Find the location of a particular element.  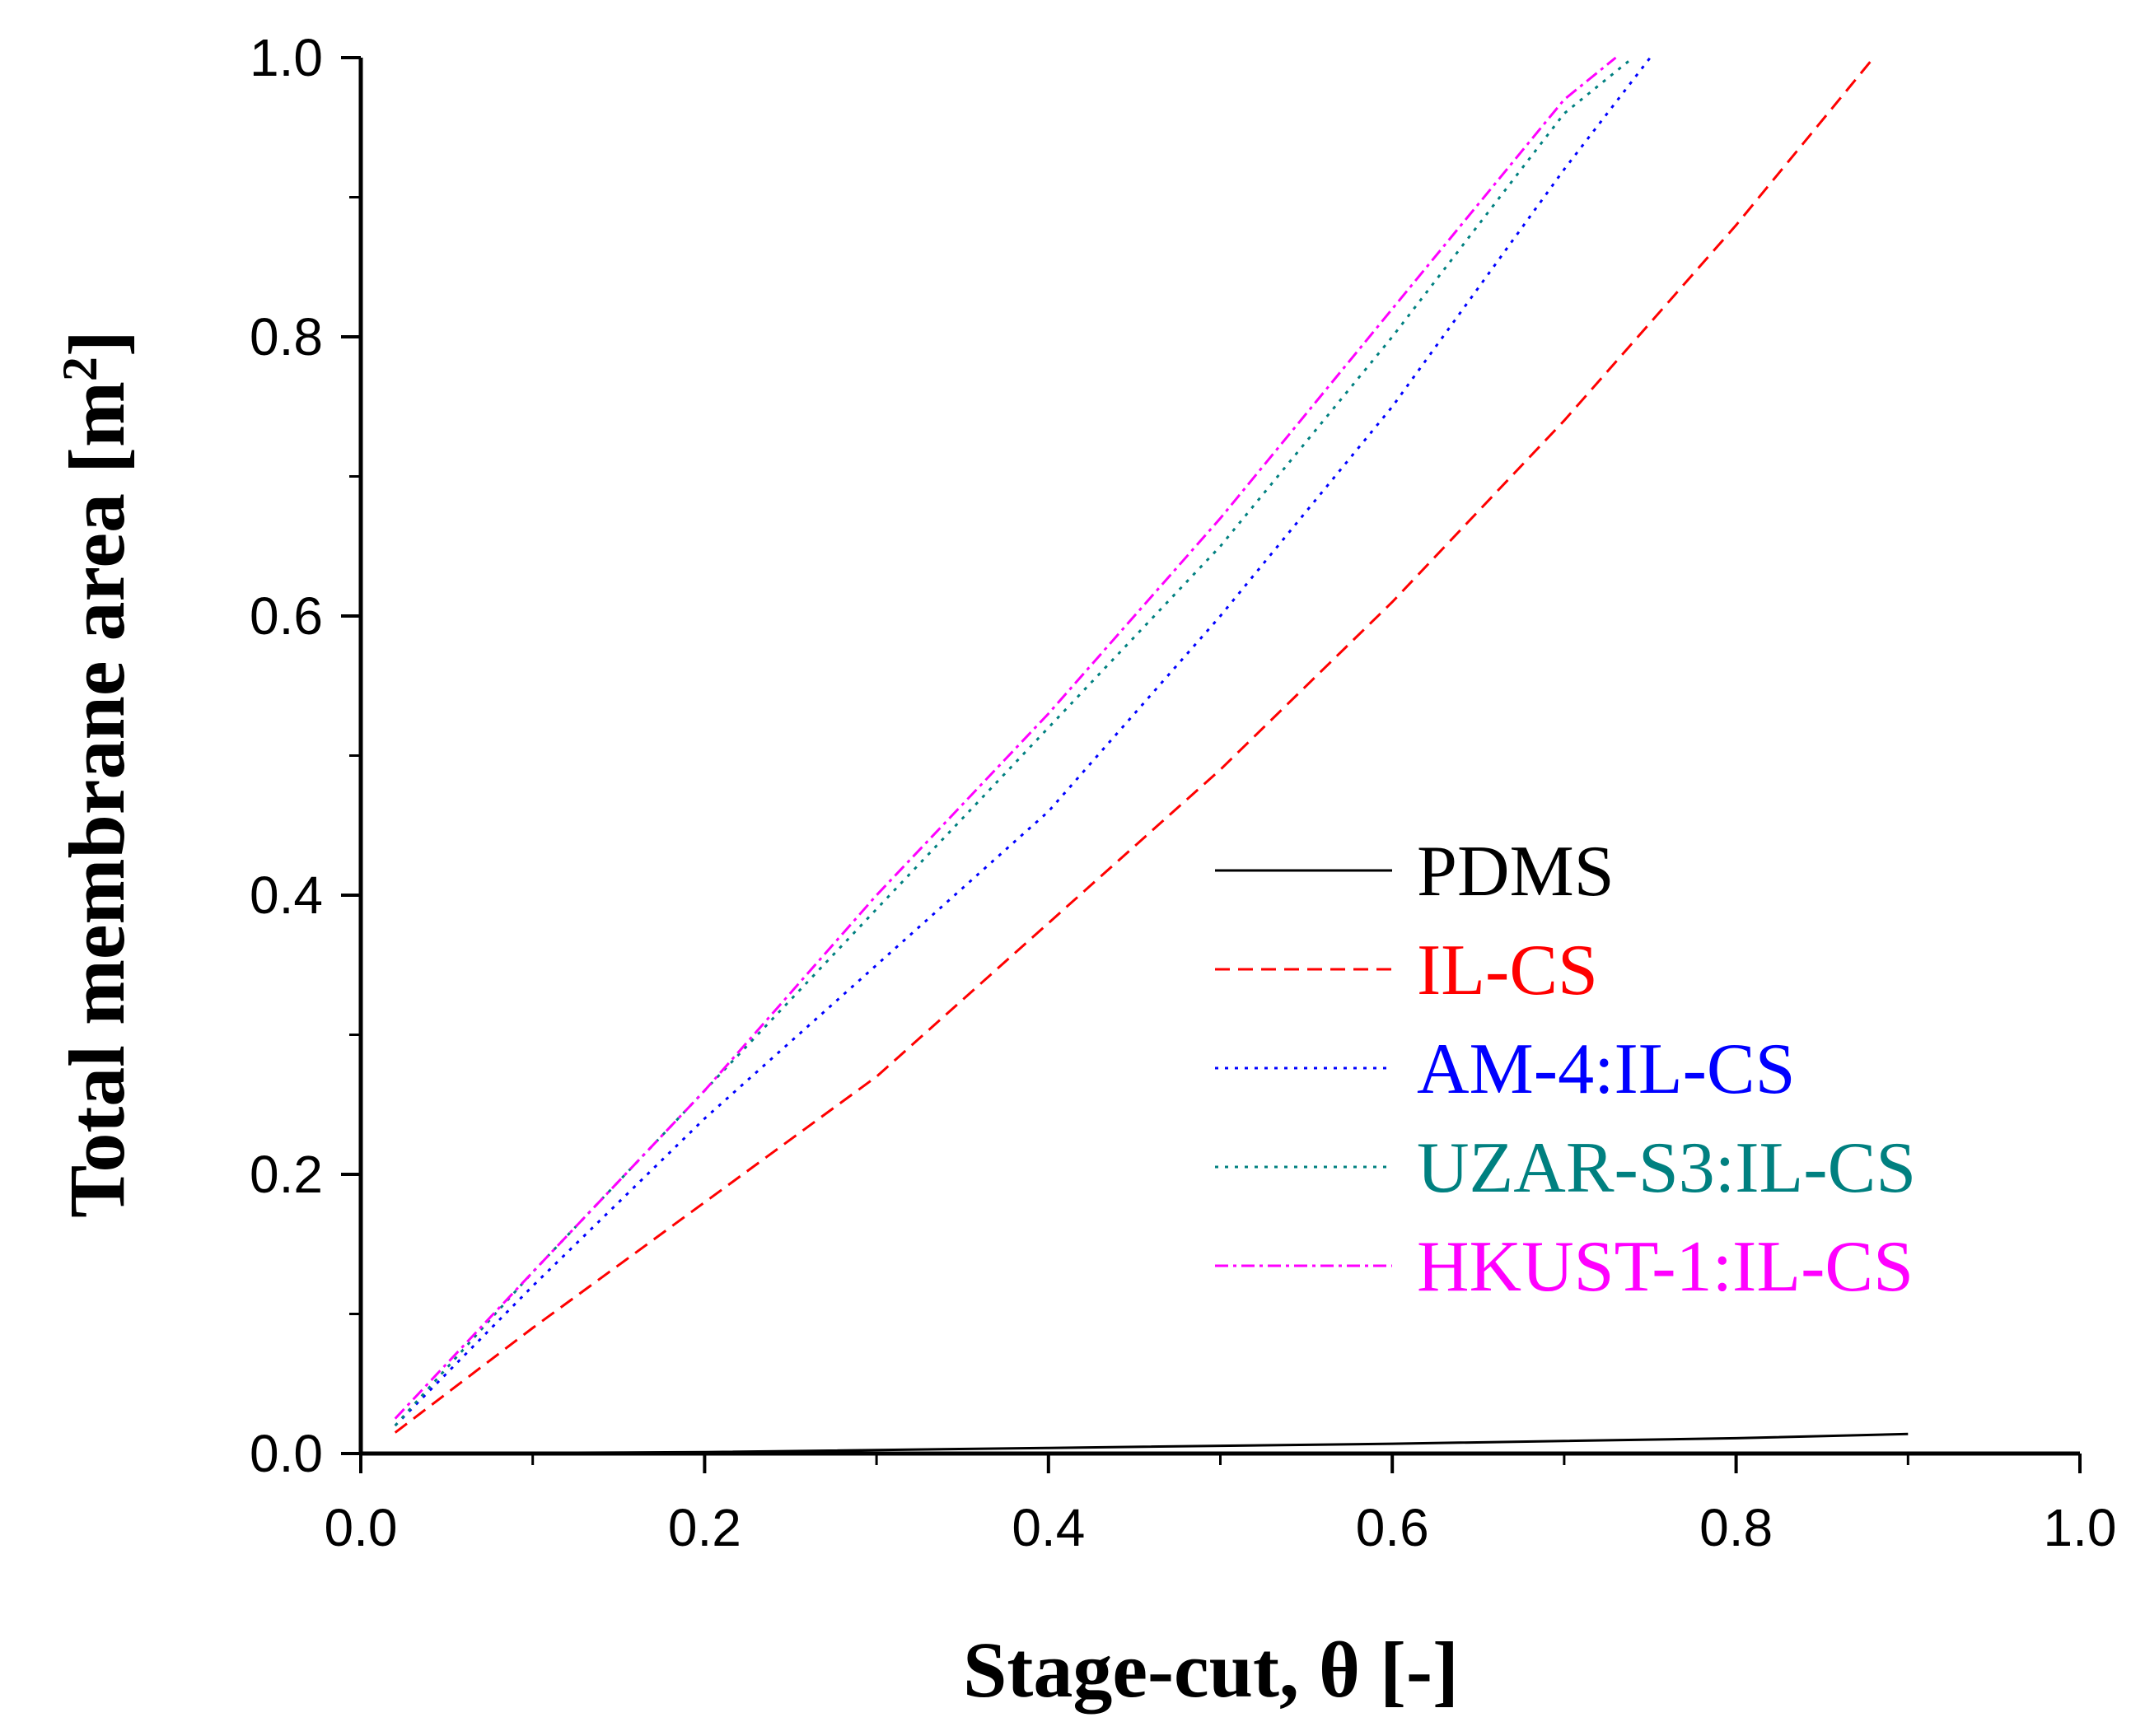

y-tick-label: 1.0 is located at coordinates (286, 57).